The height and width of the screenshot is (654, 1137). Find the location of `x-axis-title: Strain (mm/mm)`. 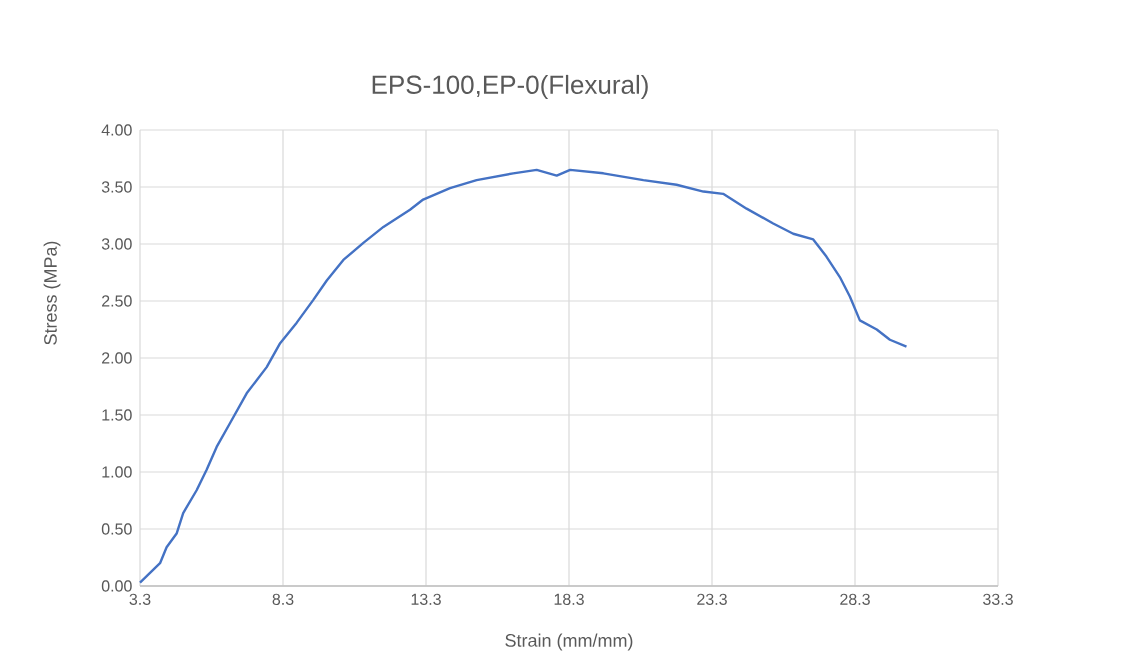

x-axis-title: Strain (mm/mm) is located at coordinates (569, 642).